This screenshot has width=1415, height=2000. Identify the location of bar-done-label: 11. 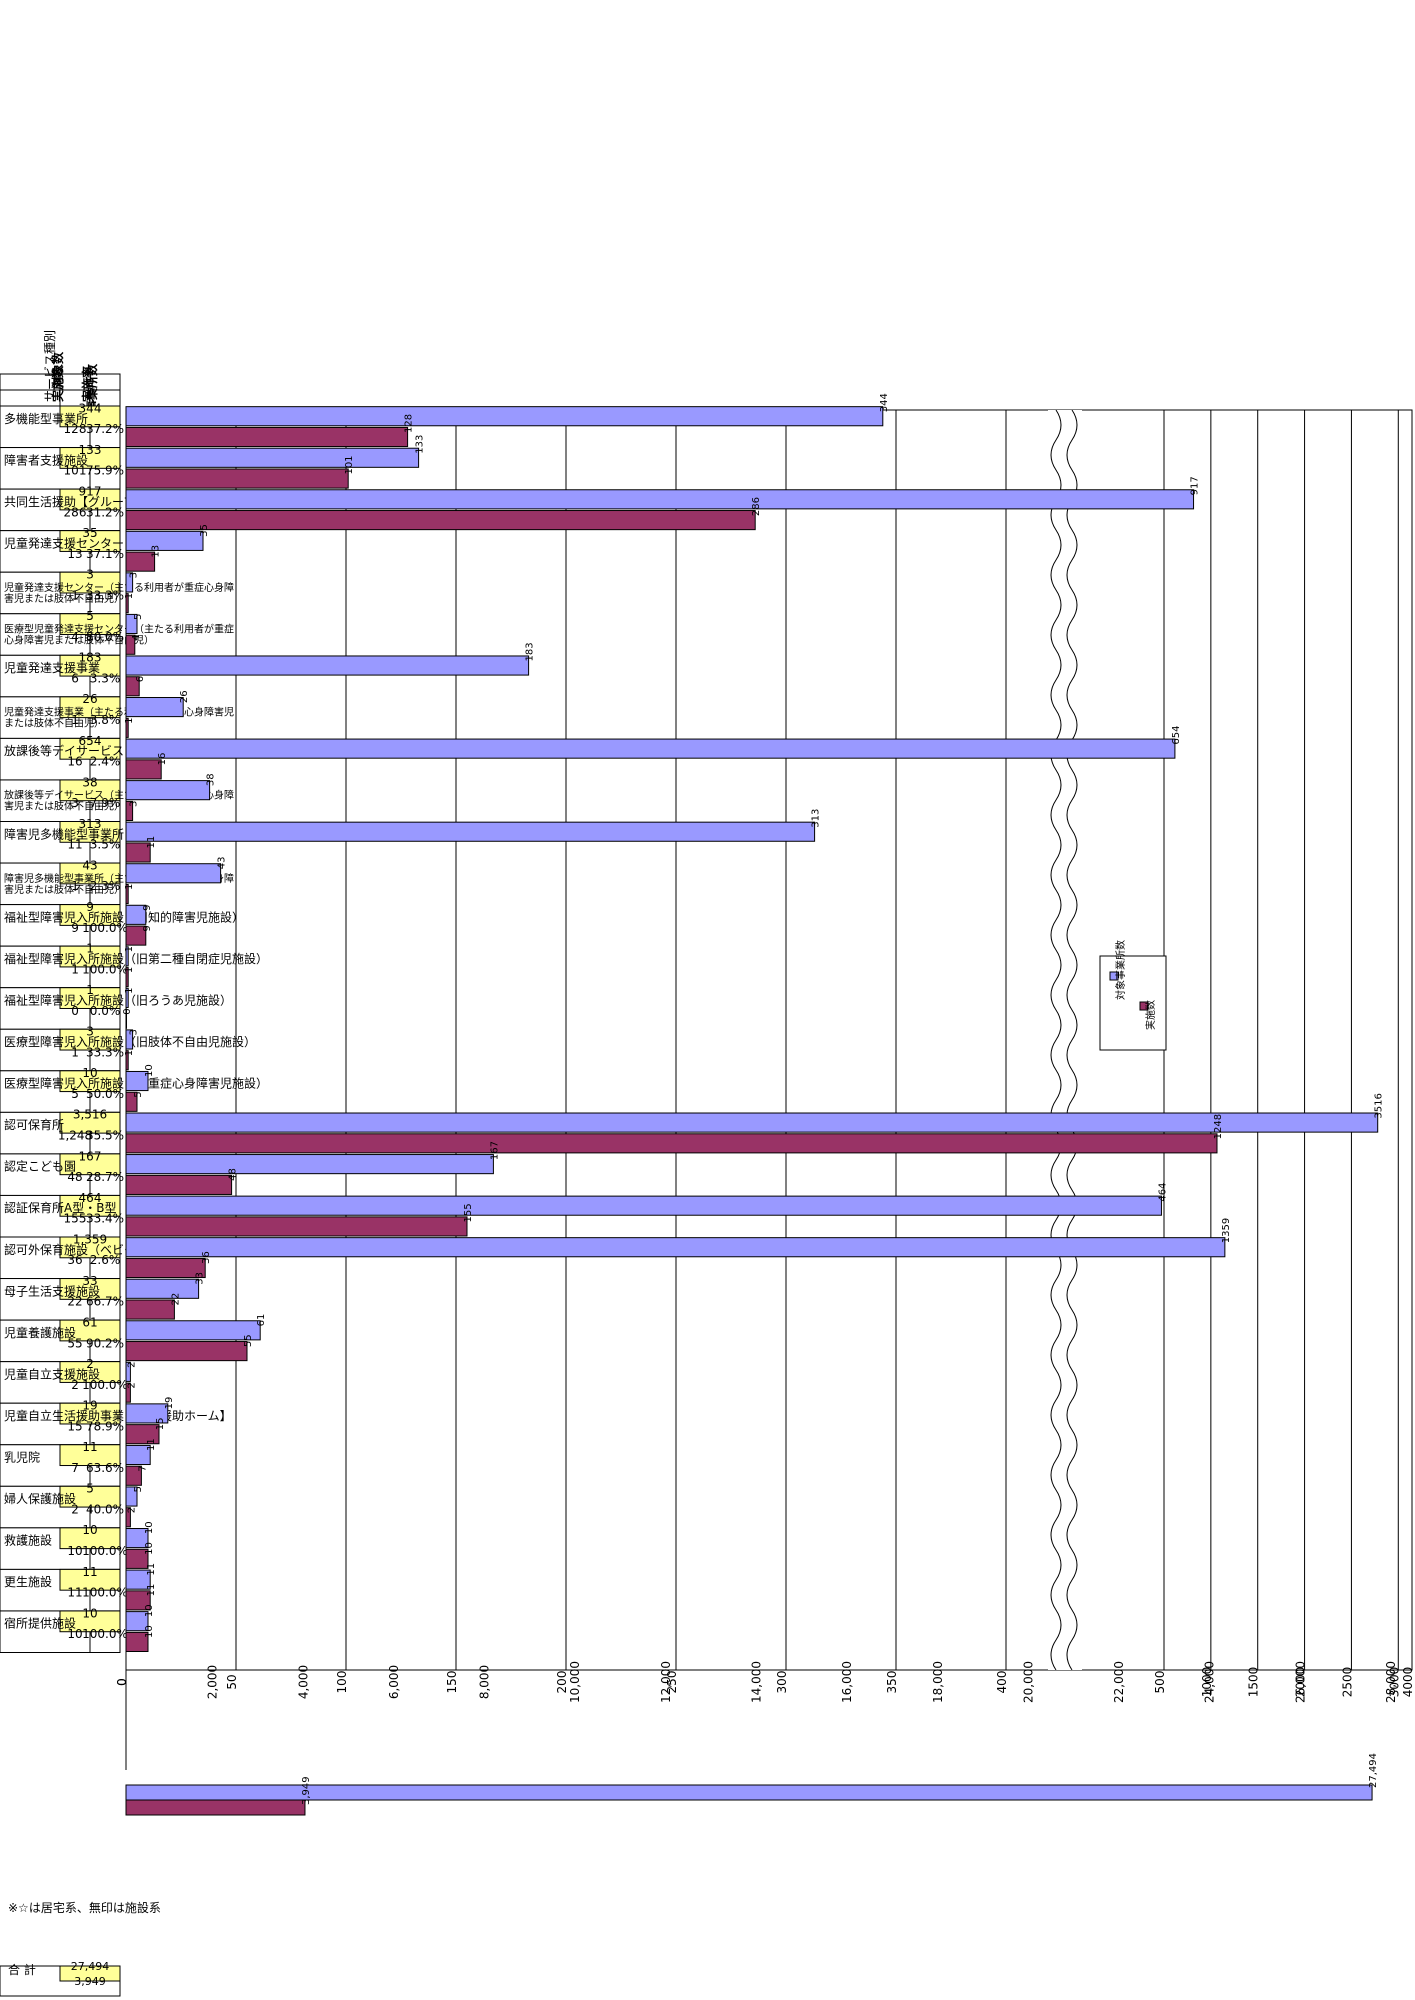
(151, 842).